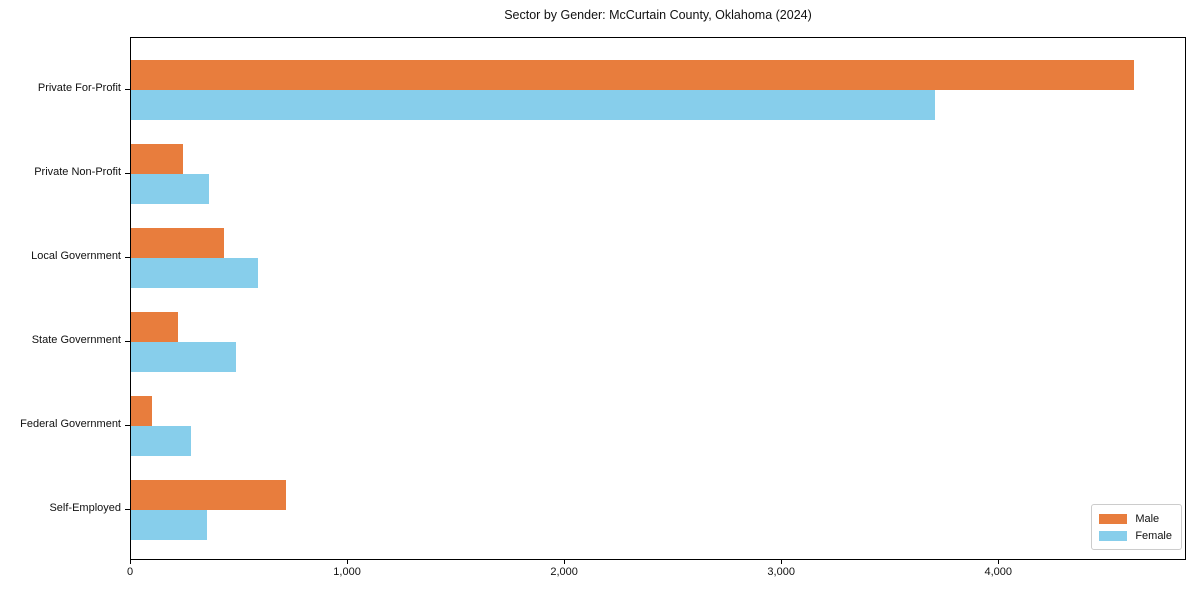 Image resolution: width=1200 pixels, height=600 pixels. I want to click on y-label-private-for-profit: Private For-Profit, so click(79, 88).